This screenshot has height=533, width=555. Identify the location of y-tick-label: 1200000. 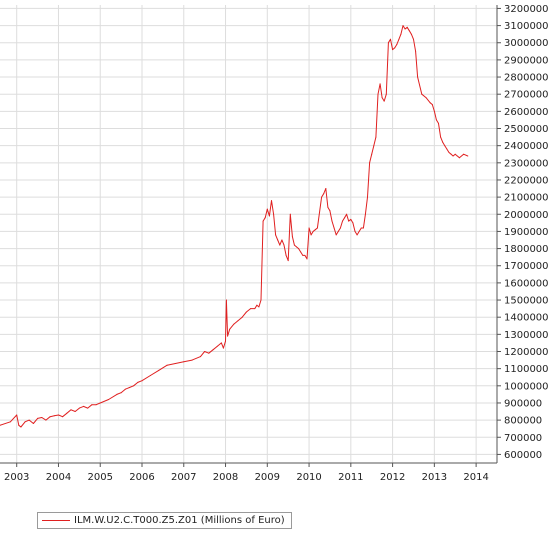
(526, 352).